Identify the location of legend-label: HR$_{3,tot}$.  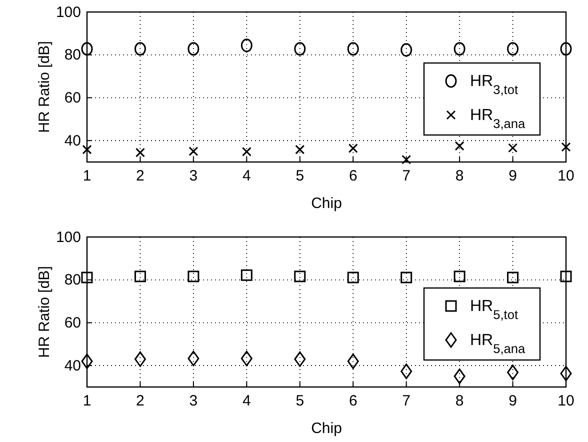
(494, 84).